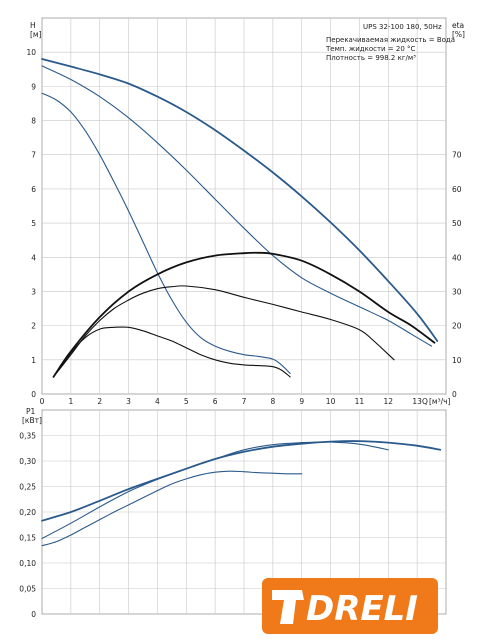 Image resolution: width=483 pixels, height=640 pixels. I want to click on y-tick-label-H: 8, so click(33, 121).